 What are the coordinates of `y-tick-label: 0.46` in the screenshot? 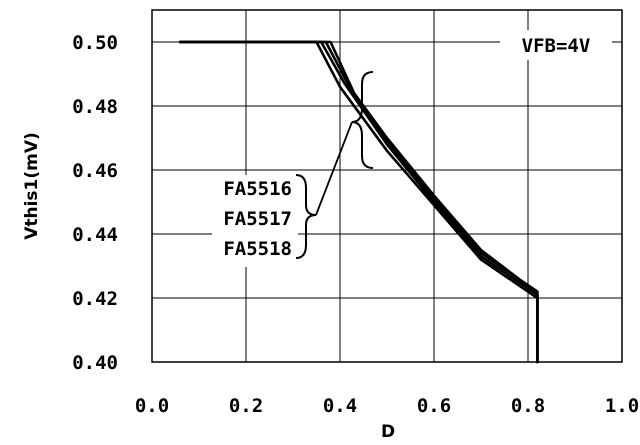 It's located at (95, 171).